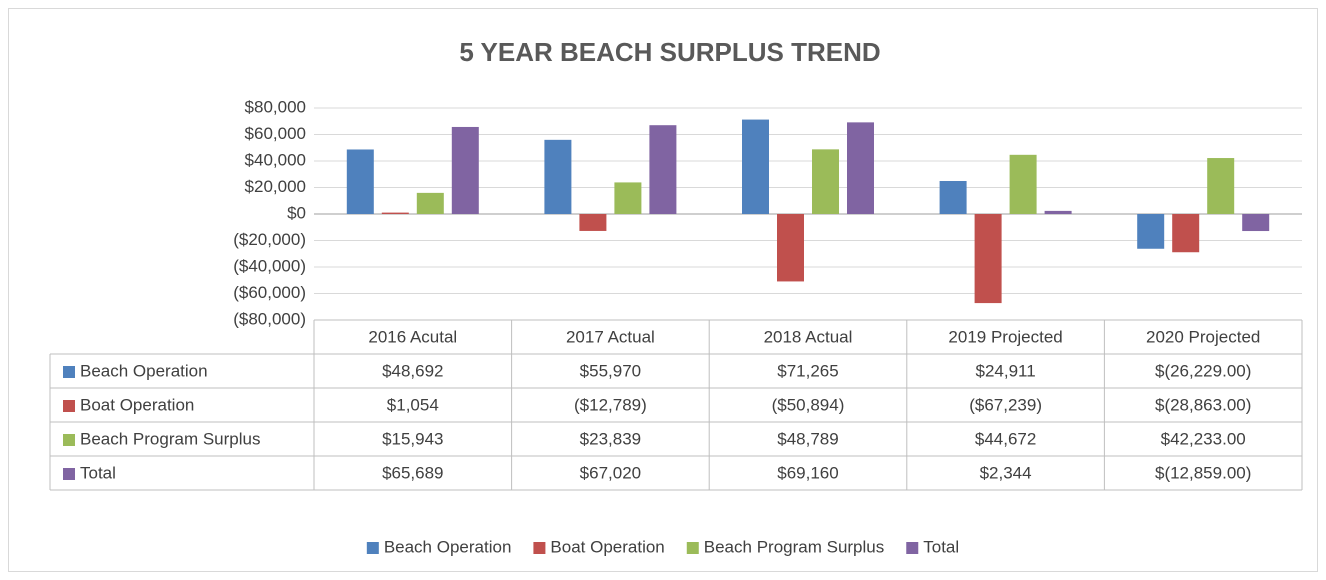 The image size is (1326, 580). Describe the element at coordinates (275, 106) in the screenshot. I see `y-tick-label: $80,000` at that location.